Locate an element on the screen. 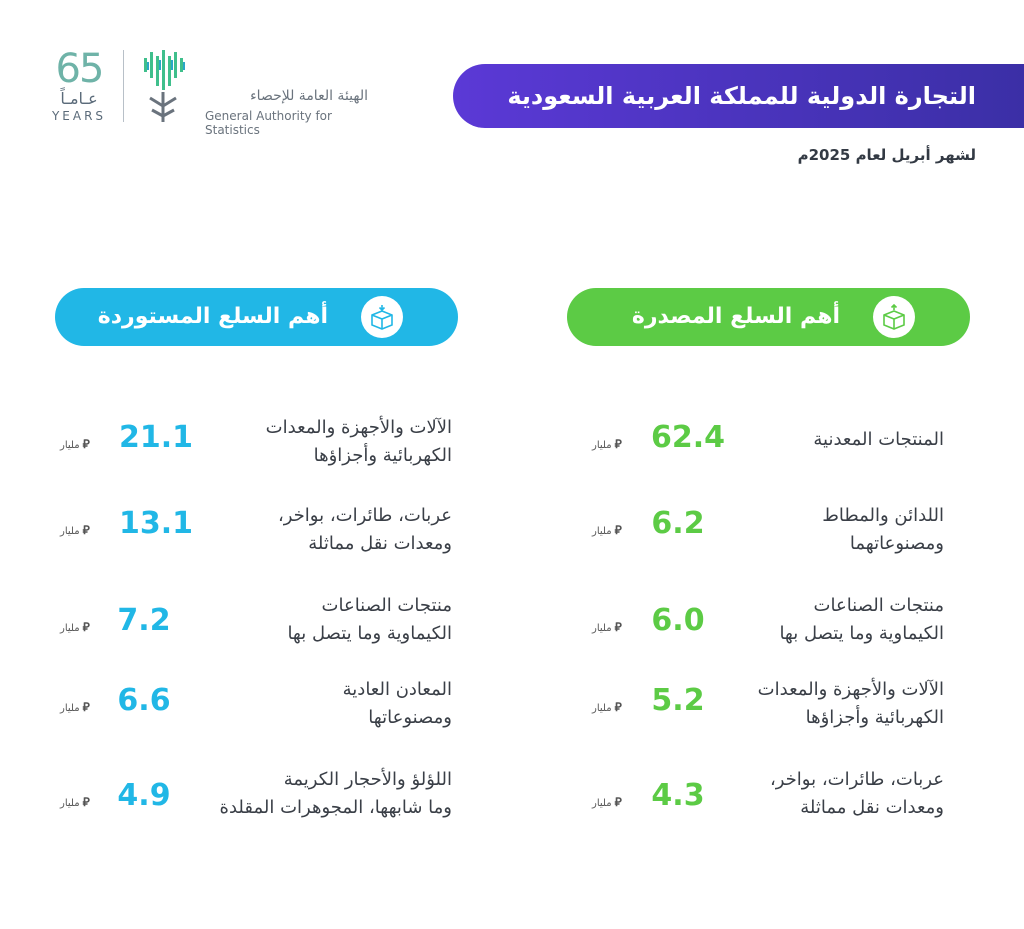 This screenshot has width=1024, height=929. import-item-label-line1: الآلات والأجهزة والمعدات is located at coordinates (358, 427).